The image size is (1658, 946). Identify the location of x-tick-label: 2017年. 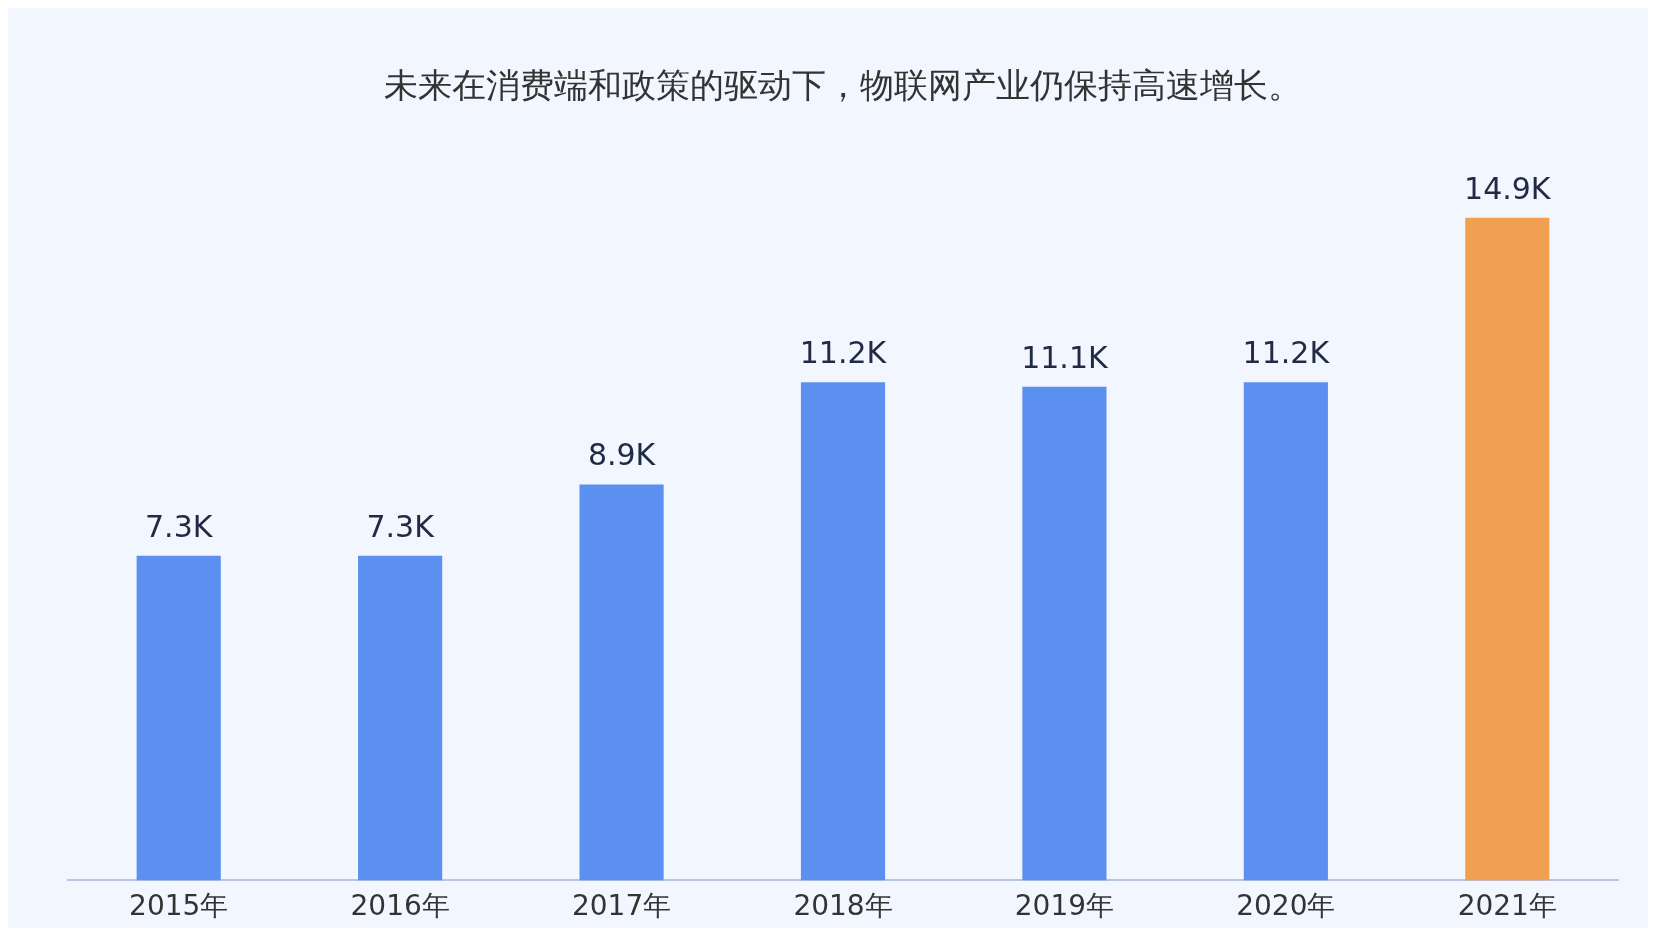
(621, 906).